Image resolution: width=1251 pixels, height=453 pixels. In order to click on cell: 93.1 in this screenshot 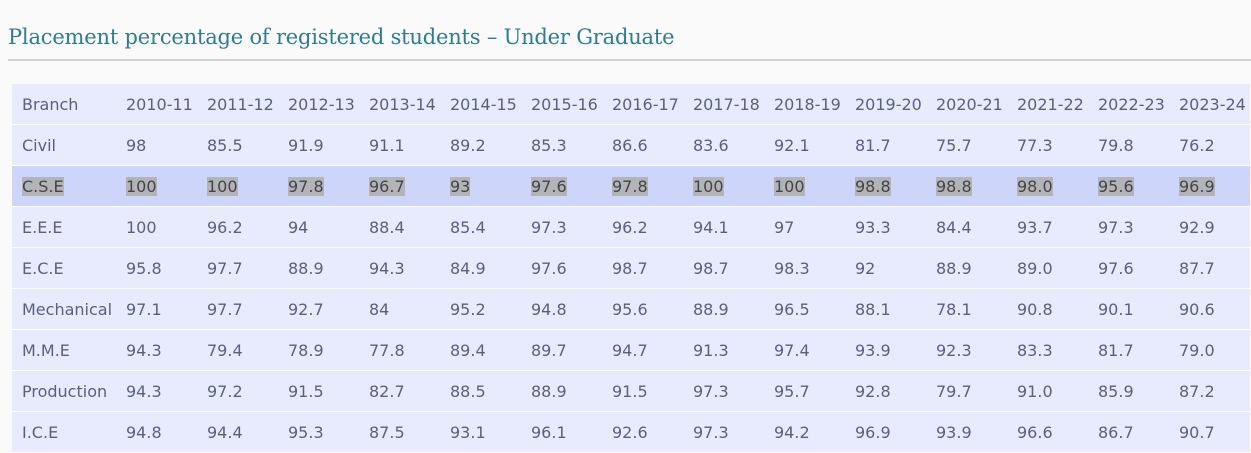, I will do `click(480, 432)`.